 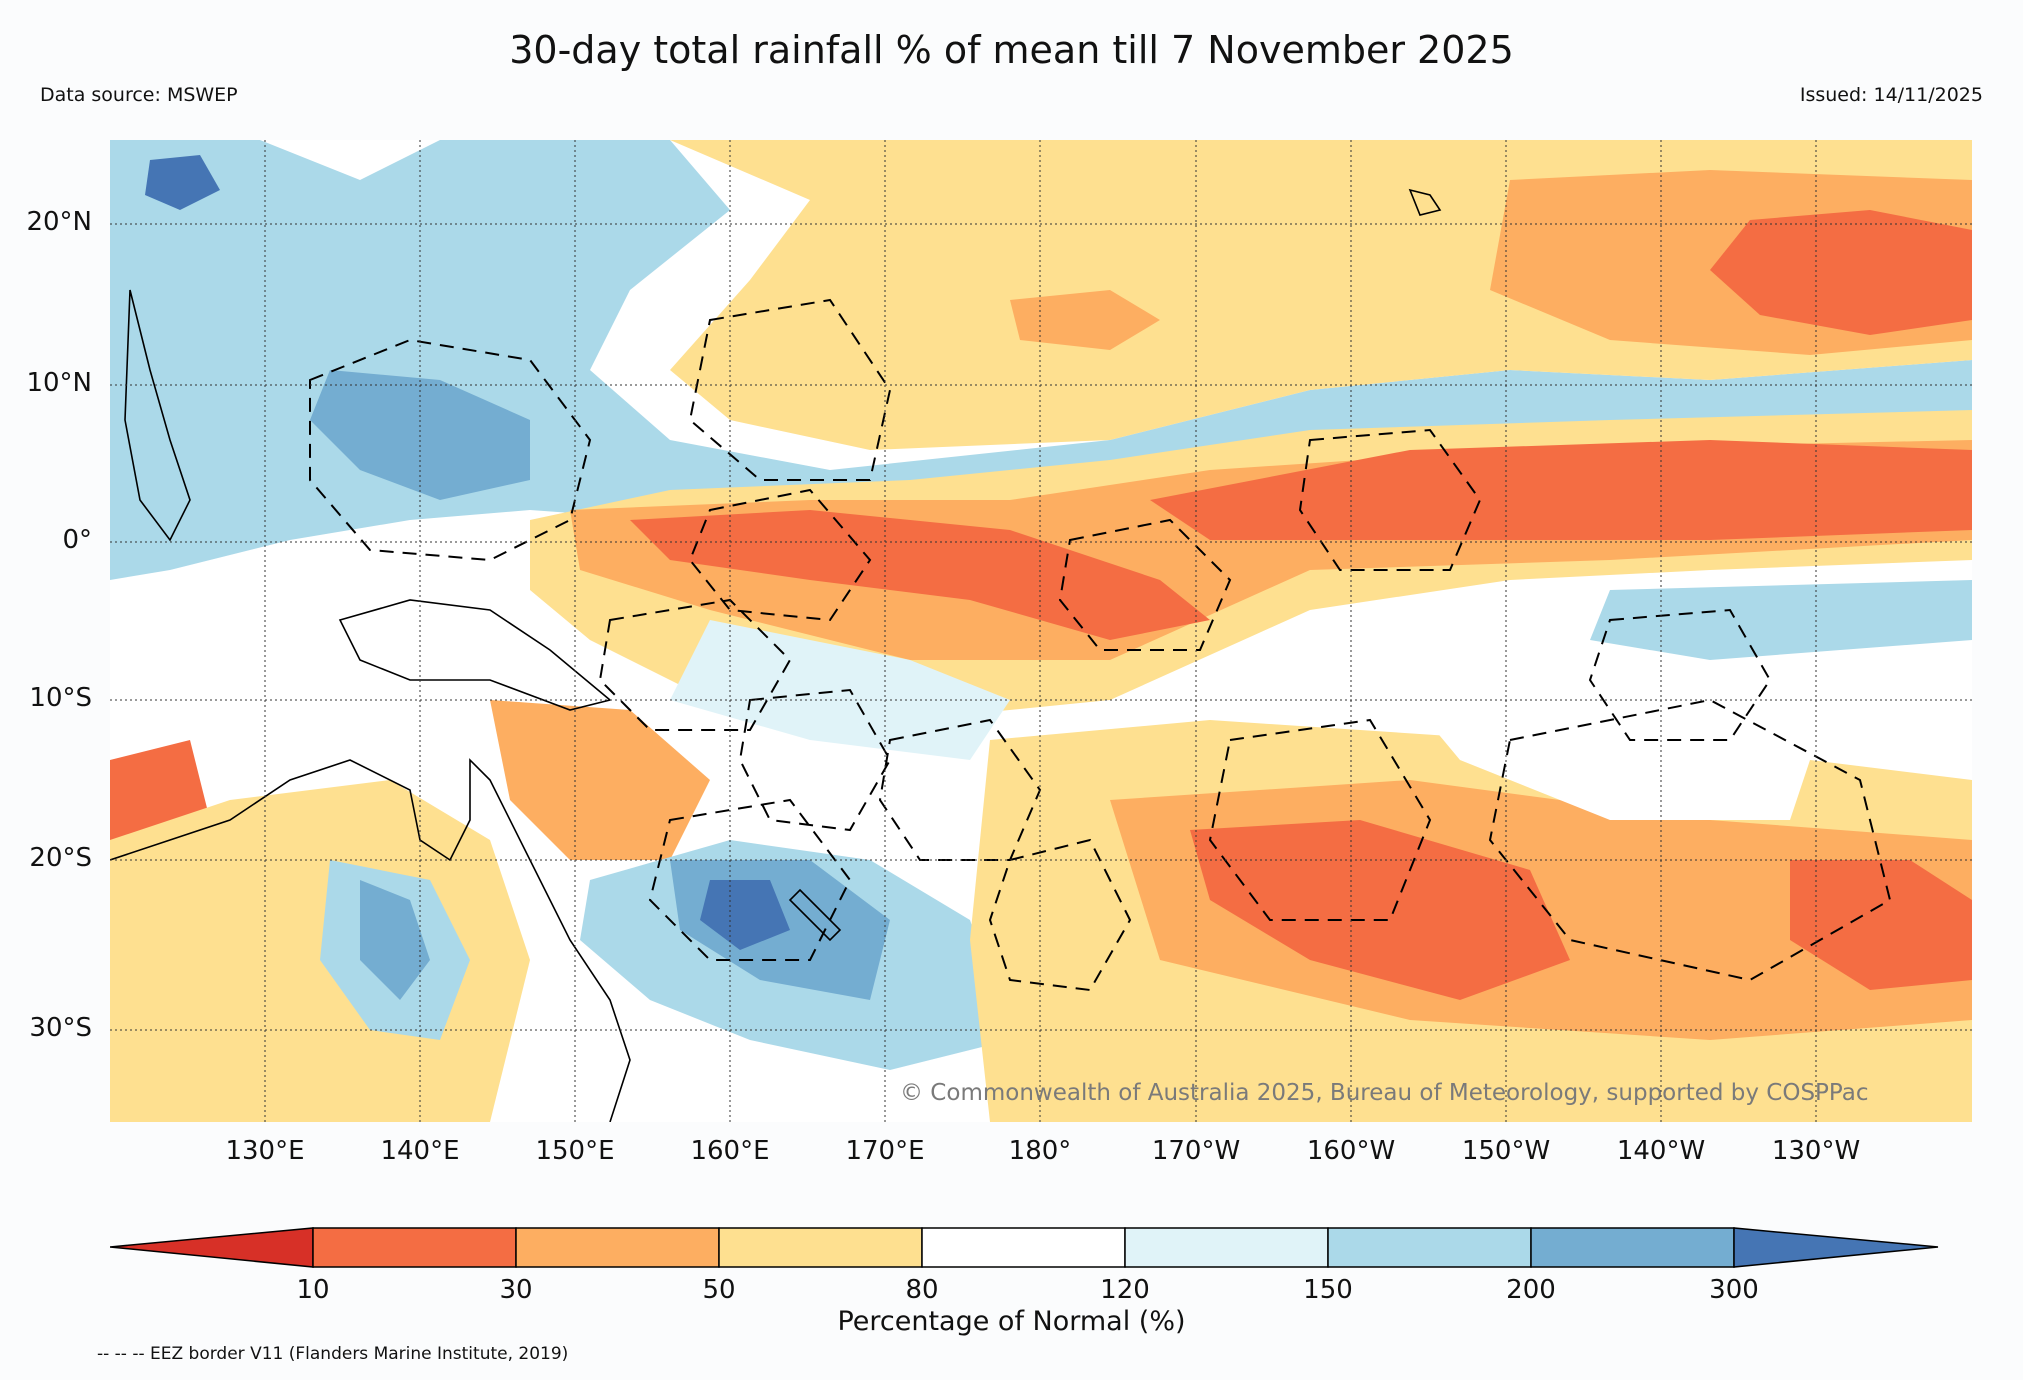 I want to click on near-normal-south-gap, so click(x=1610, y=760).